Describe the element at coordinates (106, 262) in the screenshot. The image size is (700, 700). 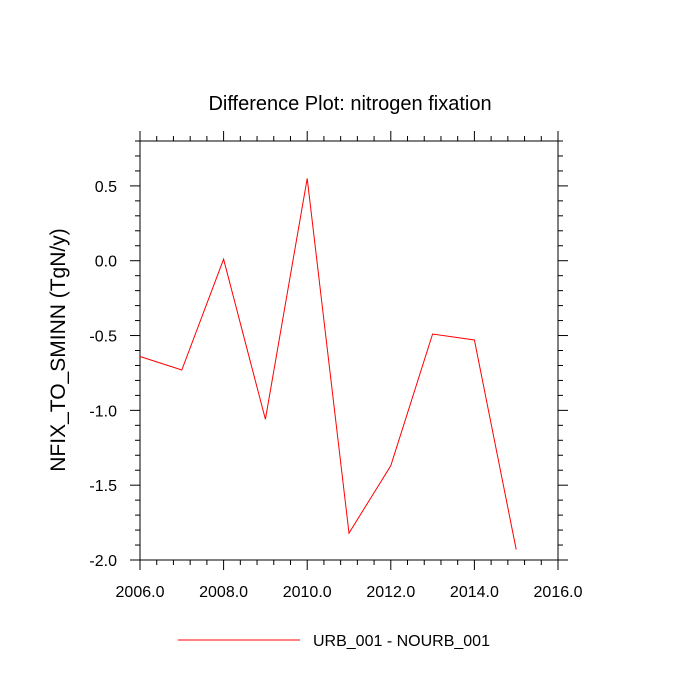
I see `y-tick-label: 0.0` at that location.